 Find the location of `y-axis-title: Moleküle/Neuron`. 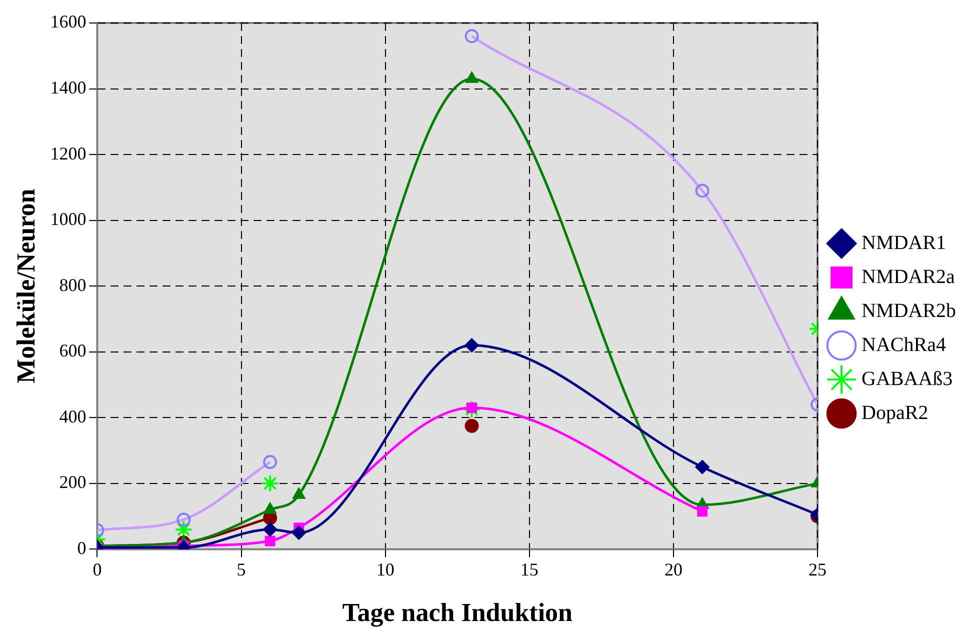

y-axis-title: Moleküle/Neuron is located at coordinates (25, 286).